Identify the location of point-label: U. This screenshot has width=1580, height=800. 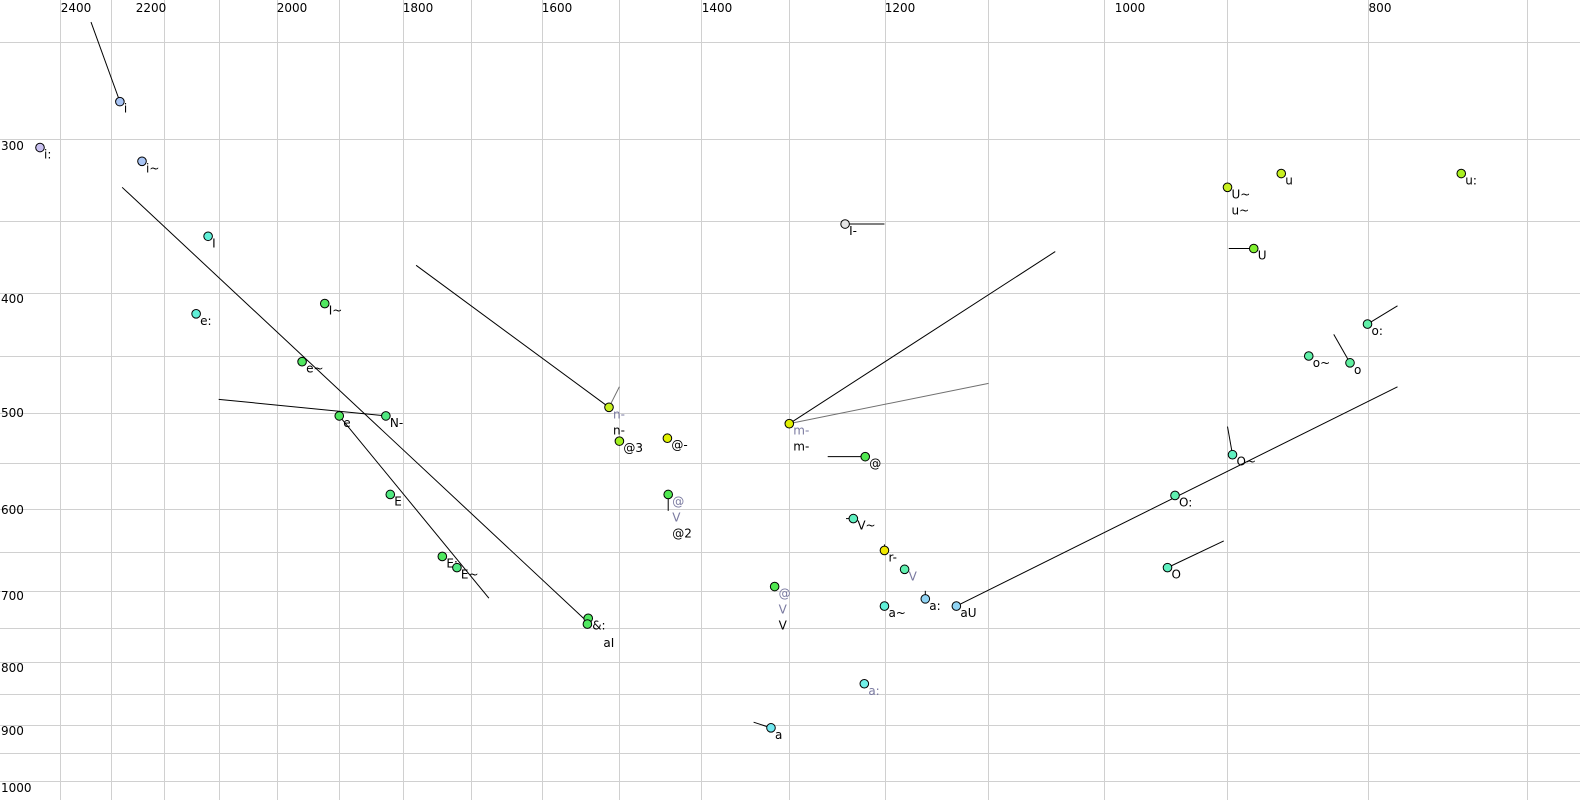
(1262, 256).